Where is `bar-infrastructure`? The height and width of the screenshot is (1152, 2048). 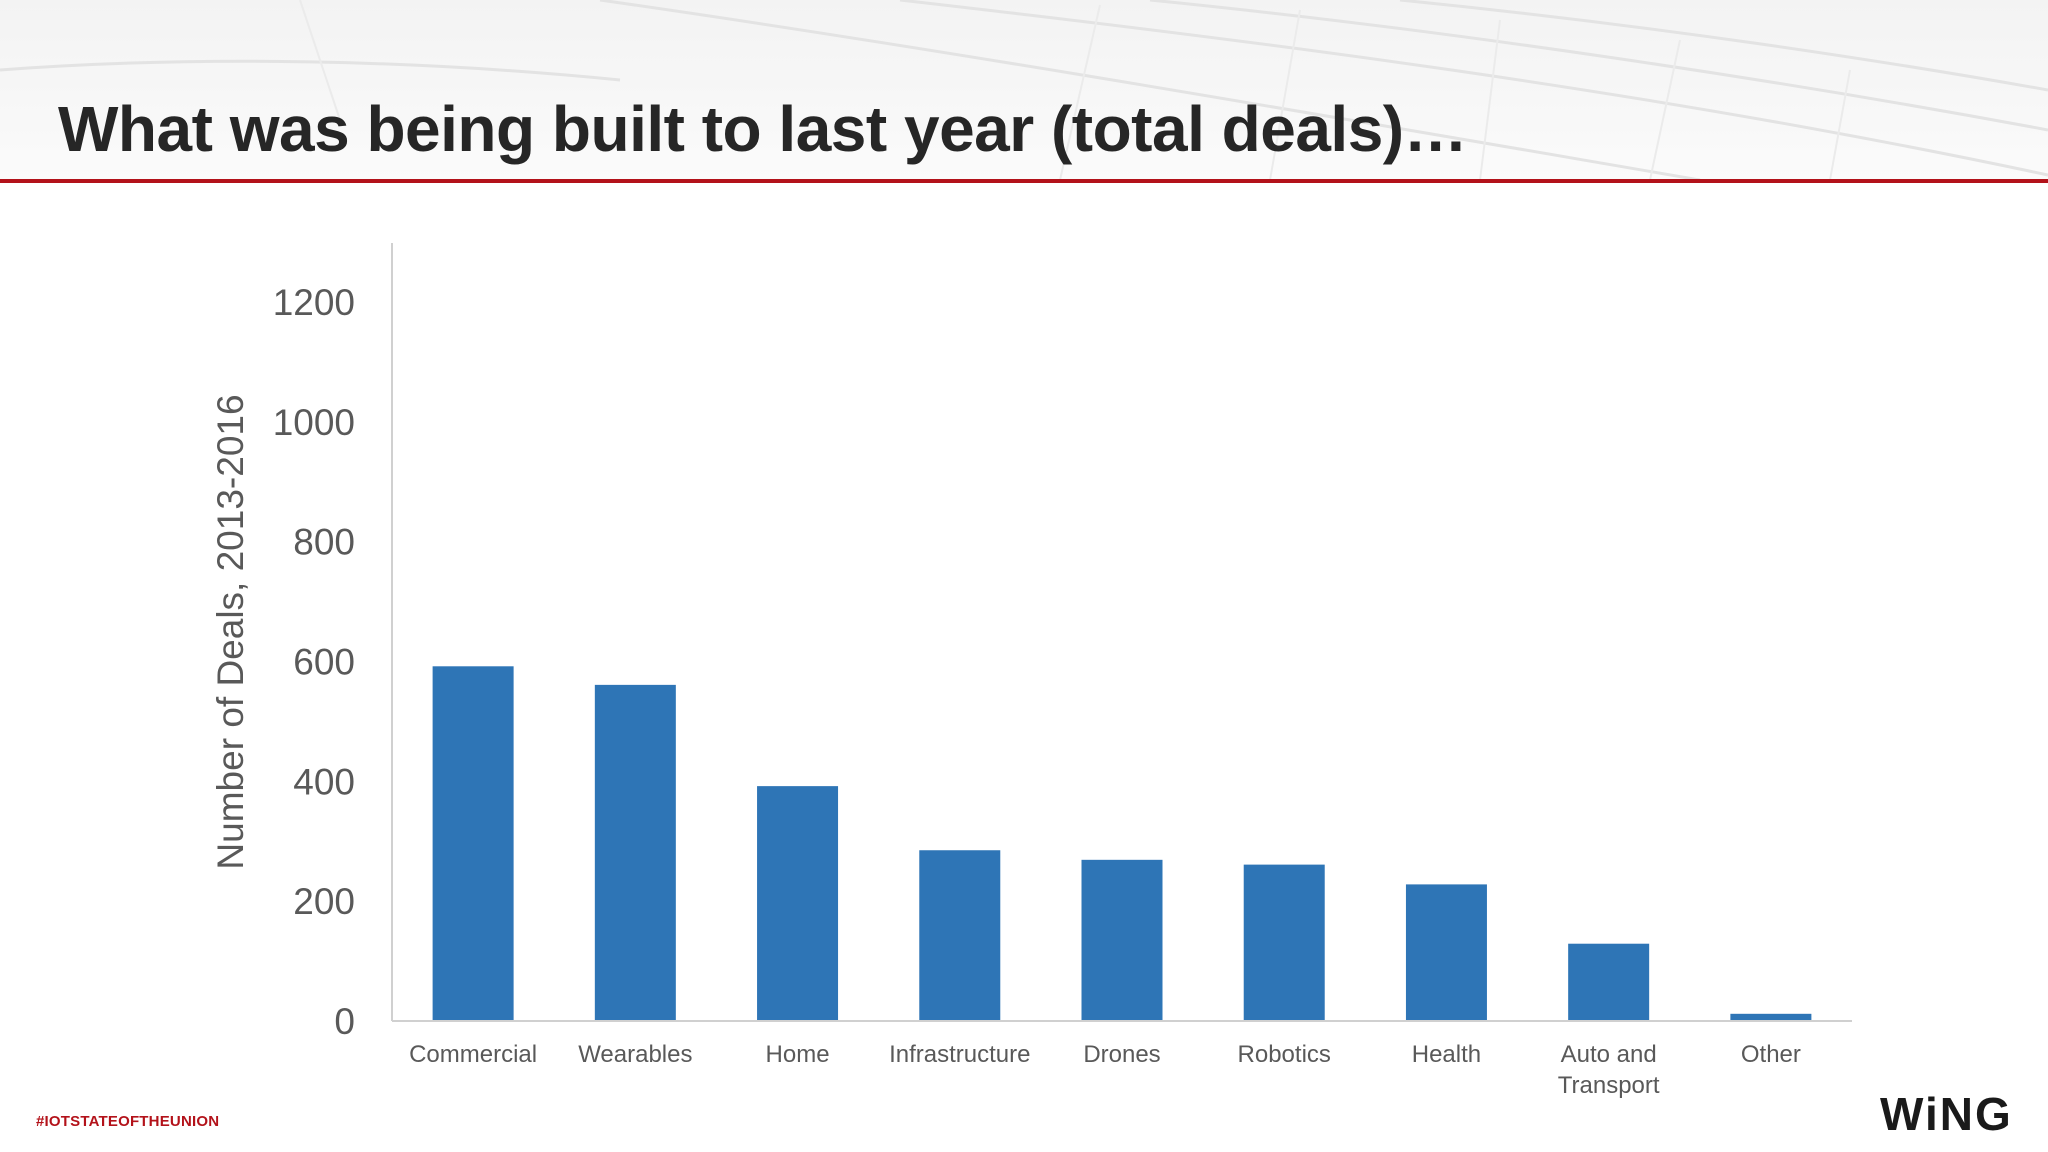
bar-infrastructure is located at coordinates (960, 935).